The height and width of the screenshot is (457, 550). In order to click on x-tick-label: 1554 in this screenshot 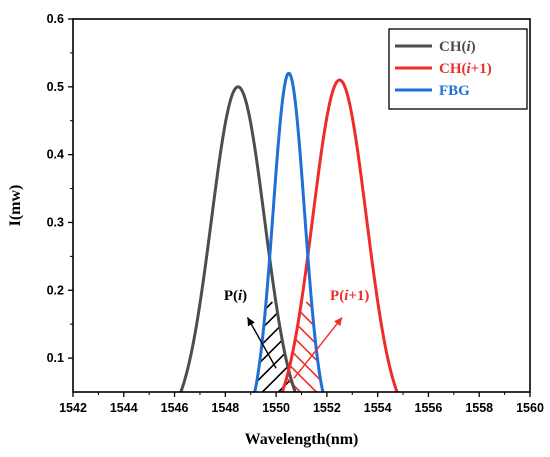, I will do `click(378, 408)`.